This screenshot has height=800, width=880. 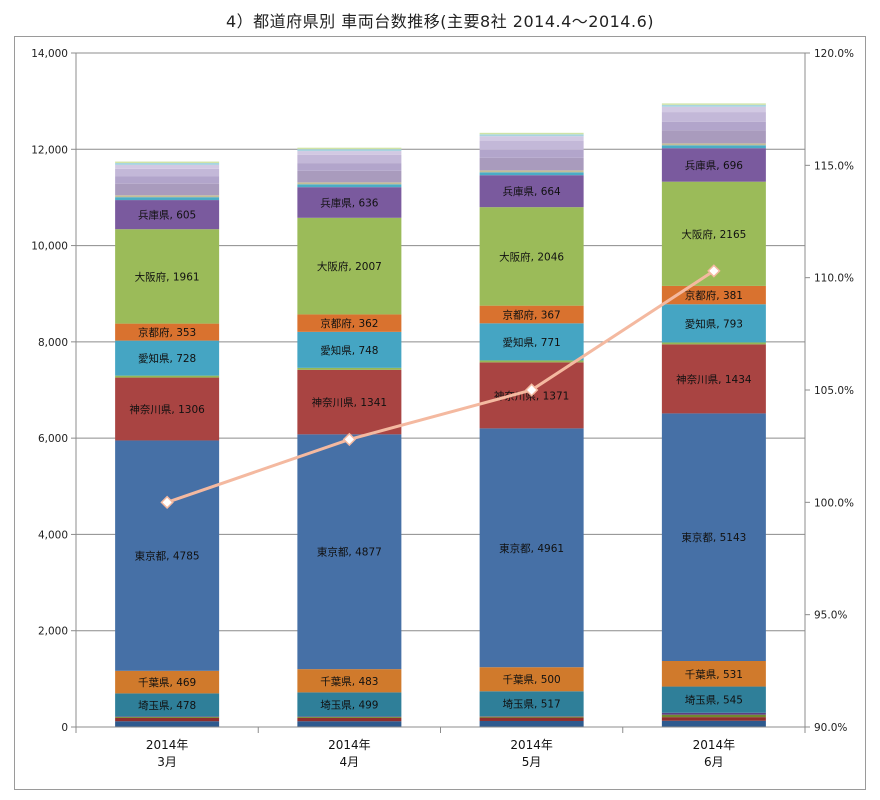 What do you see at coordinates (714, 295) in the screenshot?
I see `data-label: 京都府, 381` at bounding box center [714, 295].